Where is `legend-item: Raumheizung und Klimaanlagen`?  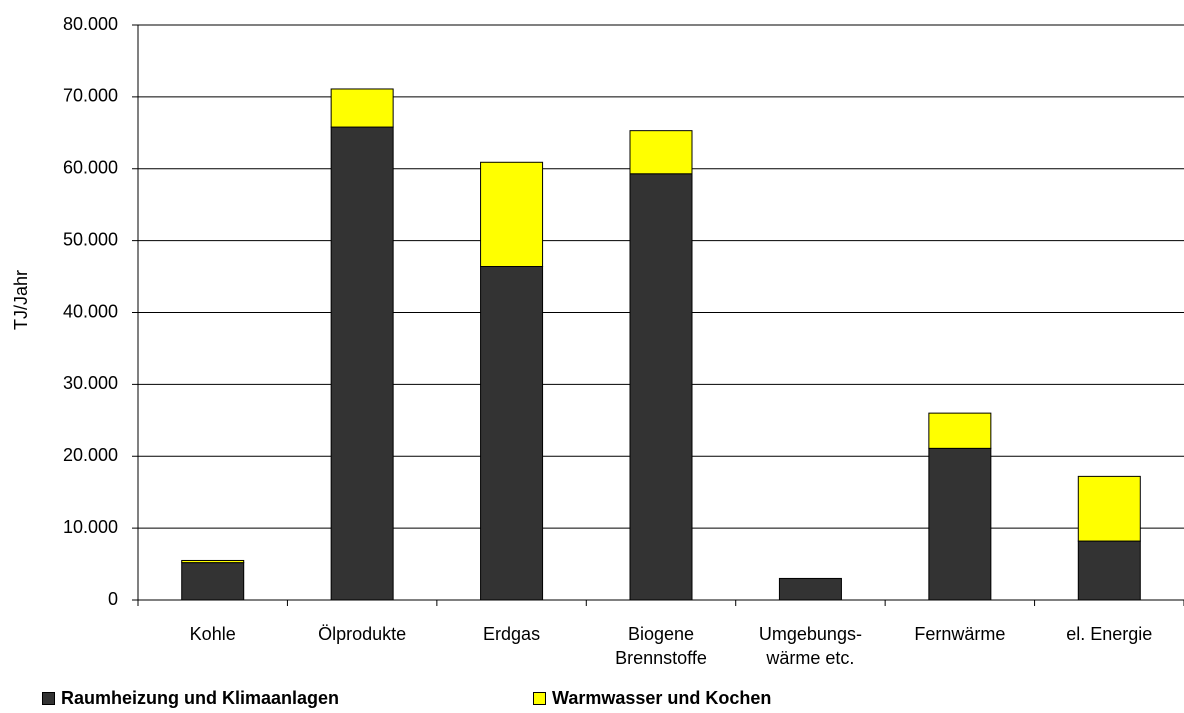
legend-item: Raumheizung und Klimaanlagen is located at coordinates (190, 698).